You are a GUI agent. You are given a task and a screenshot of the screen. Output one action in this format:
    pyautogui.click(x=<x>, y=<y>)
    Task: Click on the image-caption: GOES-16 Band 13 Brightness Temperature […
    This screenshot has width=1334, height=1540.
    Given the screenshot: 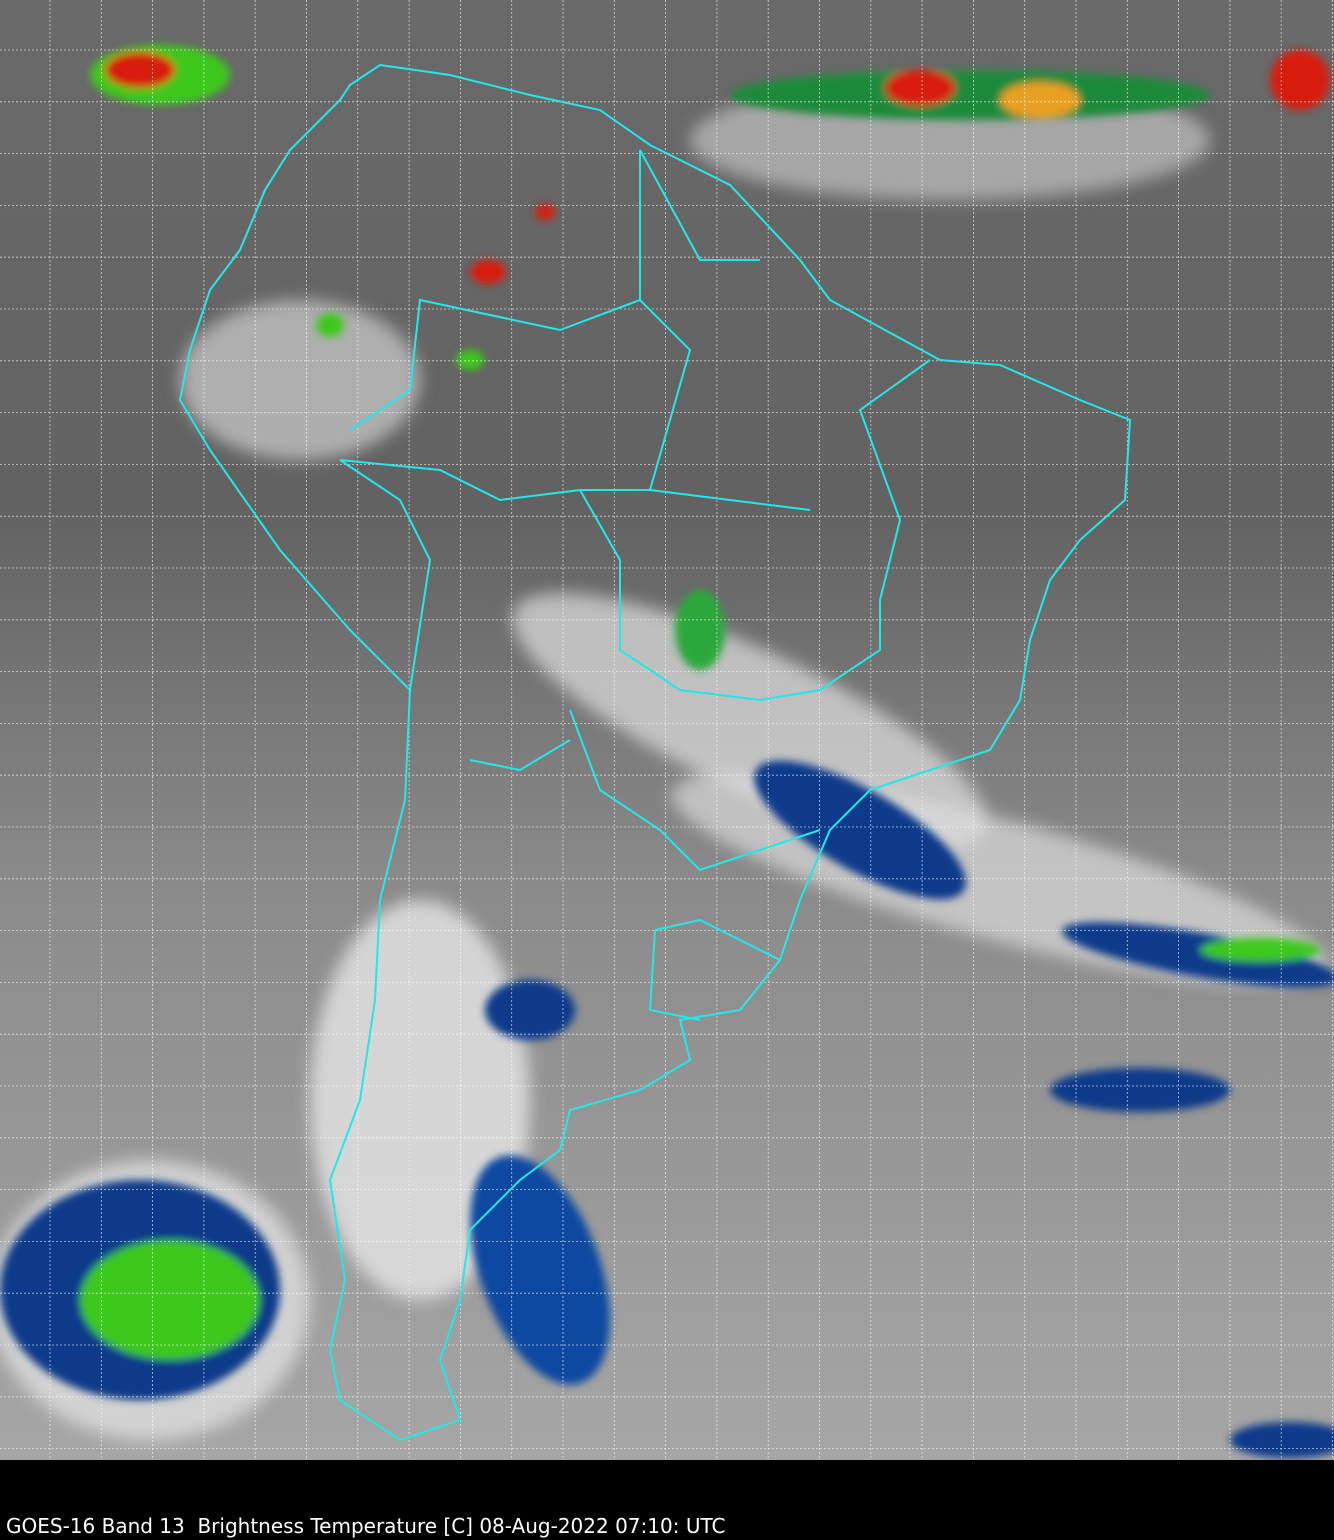 What is the action you would take?
    pyautogui.click(x=366, y=1526)
    